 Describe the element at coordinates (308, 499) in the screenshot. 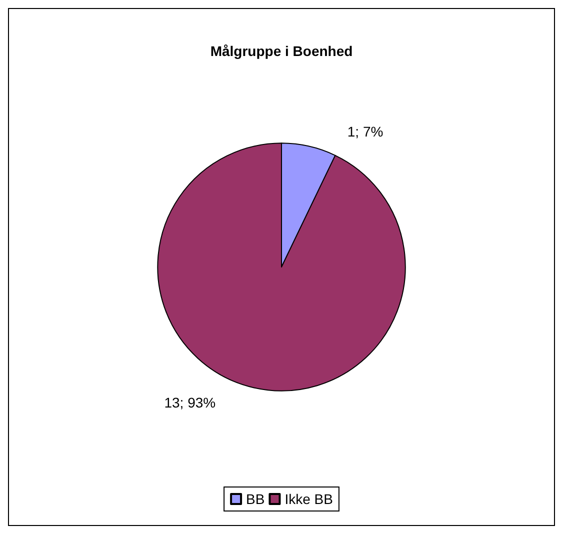

I see `legend-label: Ikke BB` at that location.